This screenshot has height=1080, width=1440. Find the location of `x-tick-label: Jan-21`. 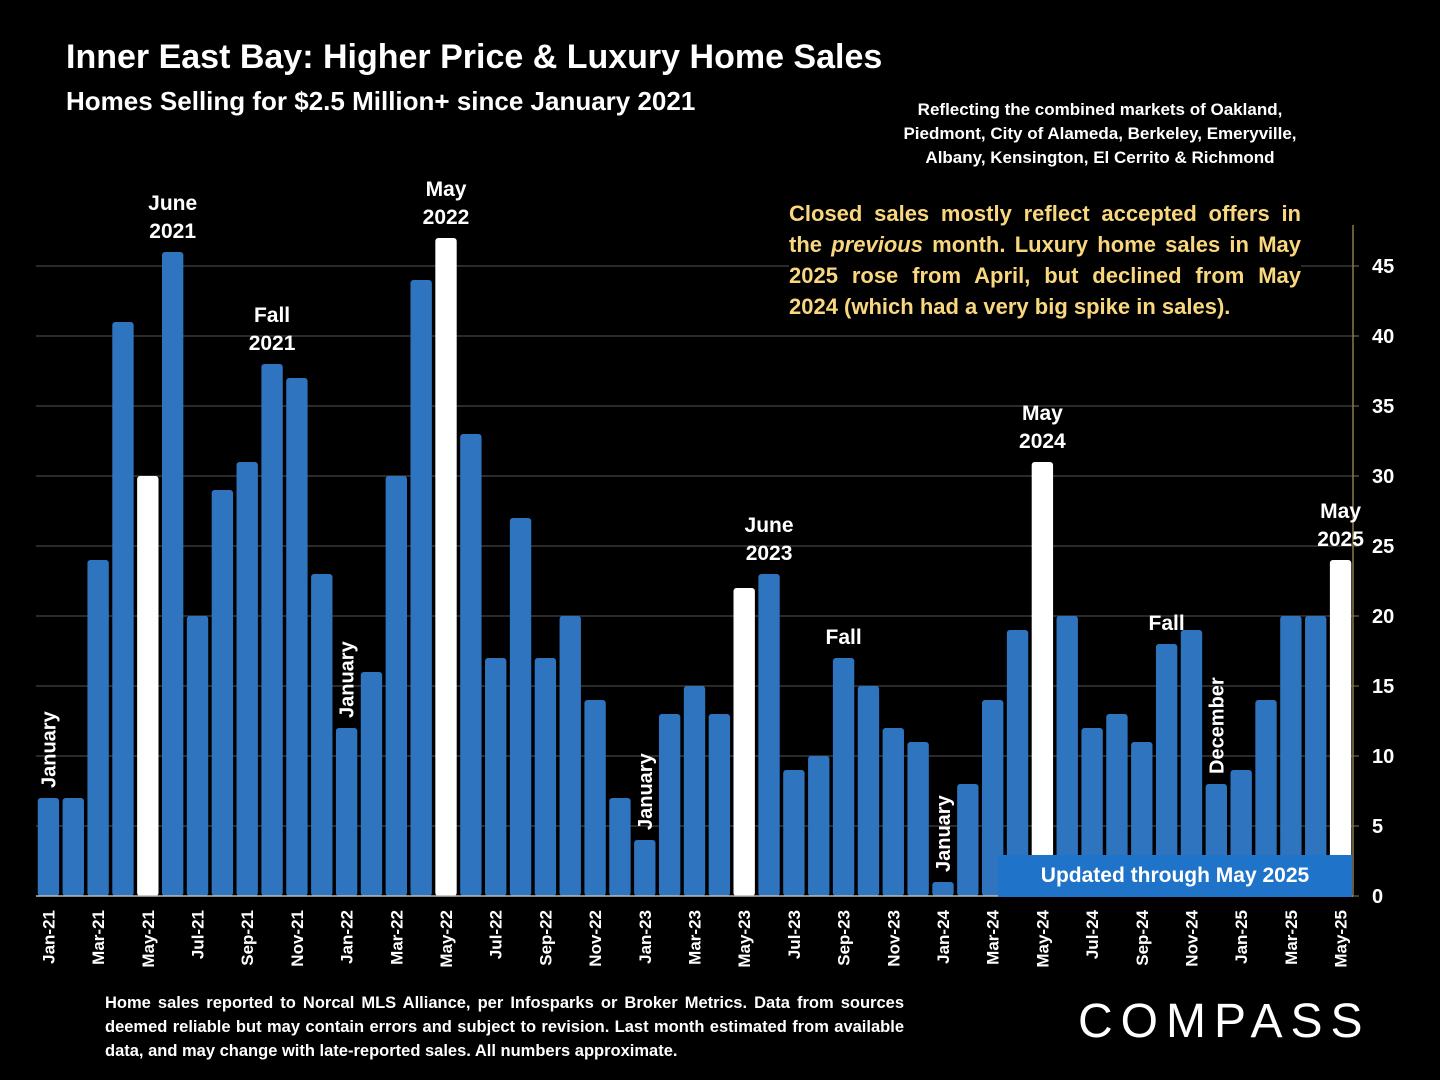

x-tick-label: Jan-21 is located at coordinates (48, 937).